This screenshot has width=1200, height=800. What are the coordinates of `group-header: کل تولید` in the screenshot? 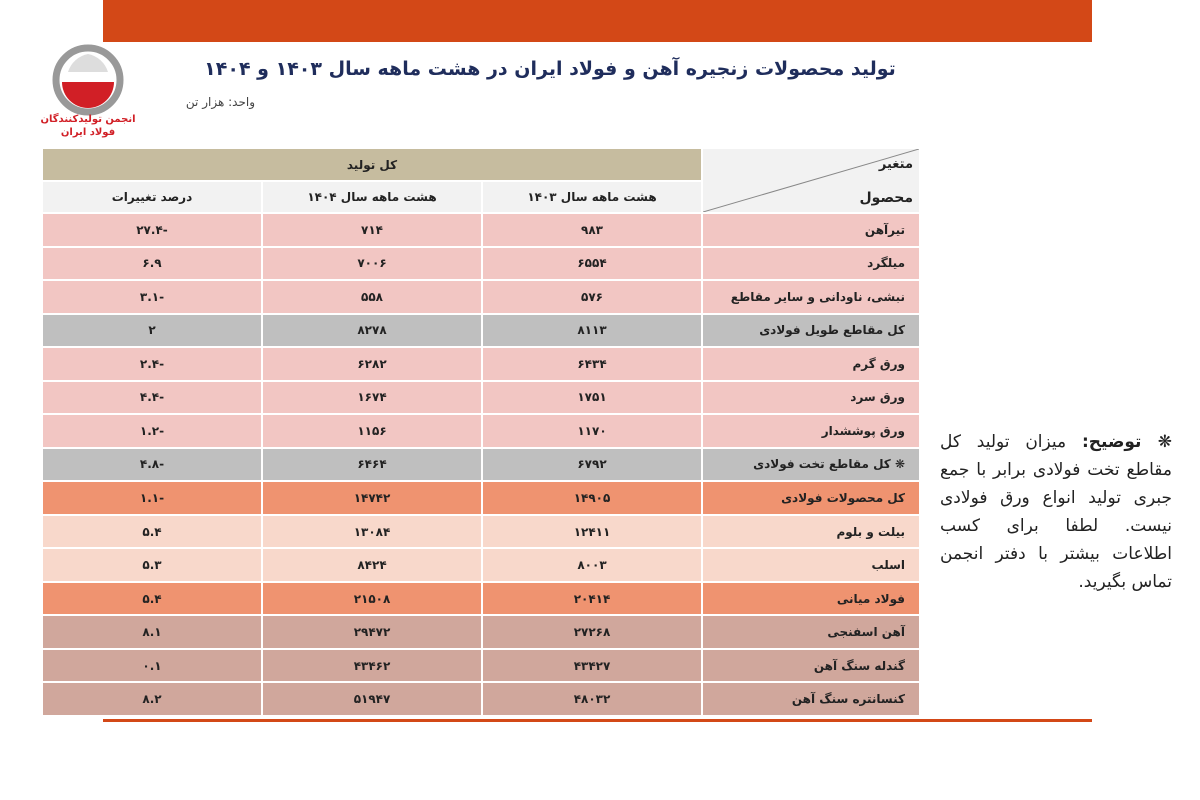 It's located at (372, 164).